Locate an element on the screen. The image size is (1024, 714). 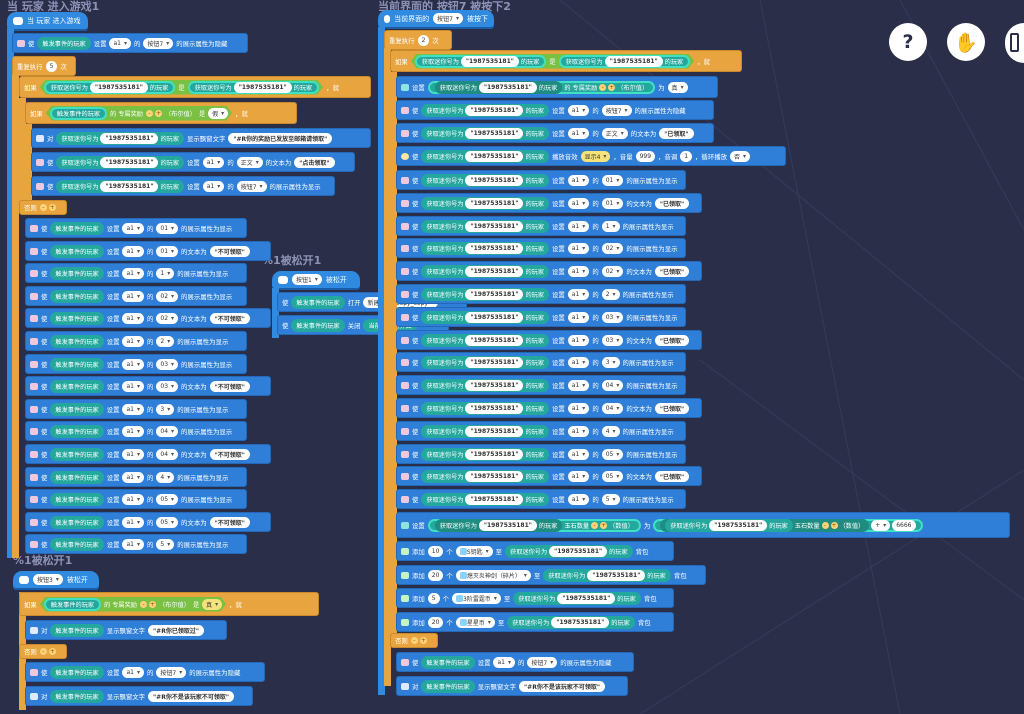
item-count: 20 is located at coordinates (435, 622).